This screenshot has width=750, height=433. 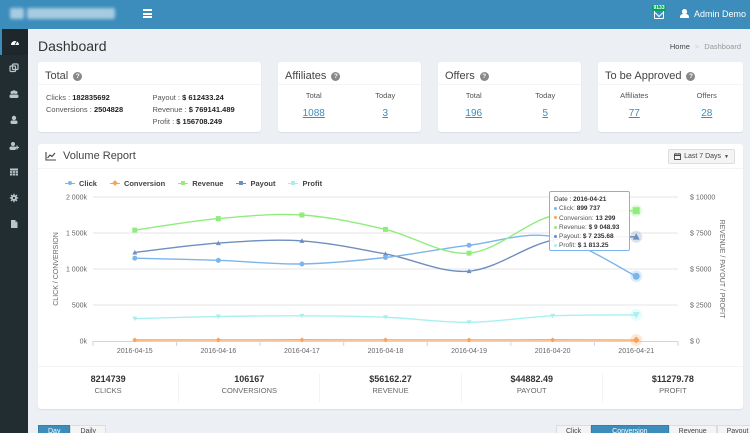 What do you see at coordinates (574, 429) in the screenshot?
I see `tab-click: Click` at bounding box center [574, 429].